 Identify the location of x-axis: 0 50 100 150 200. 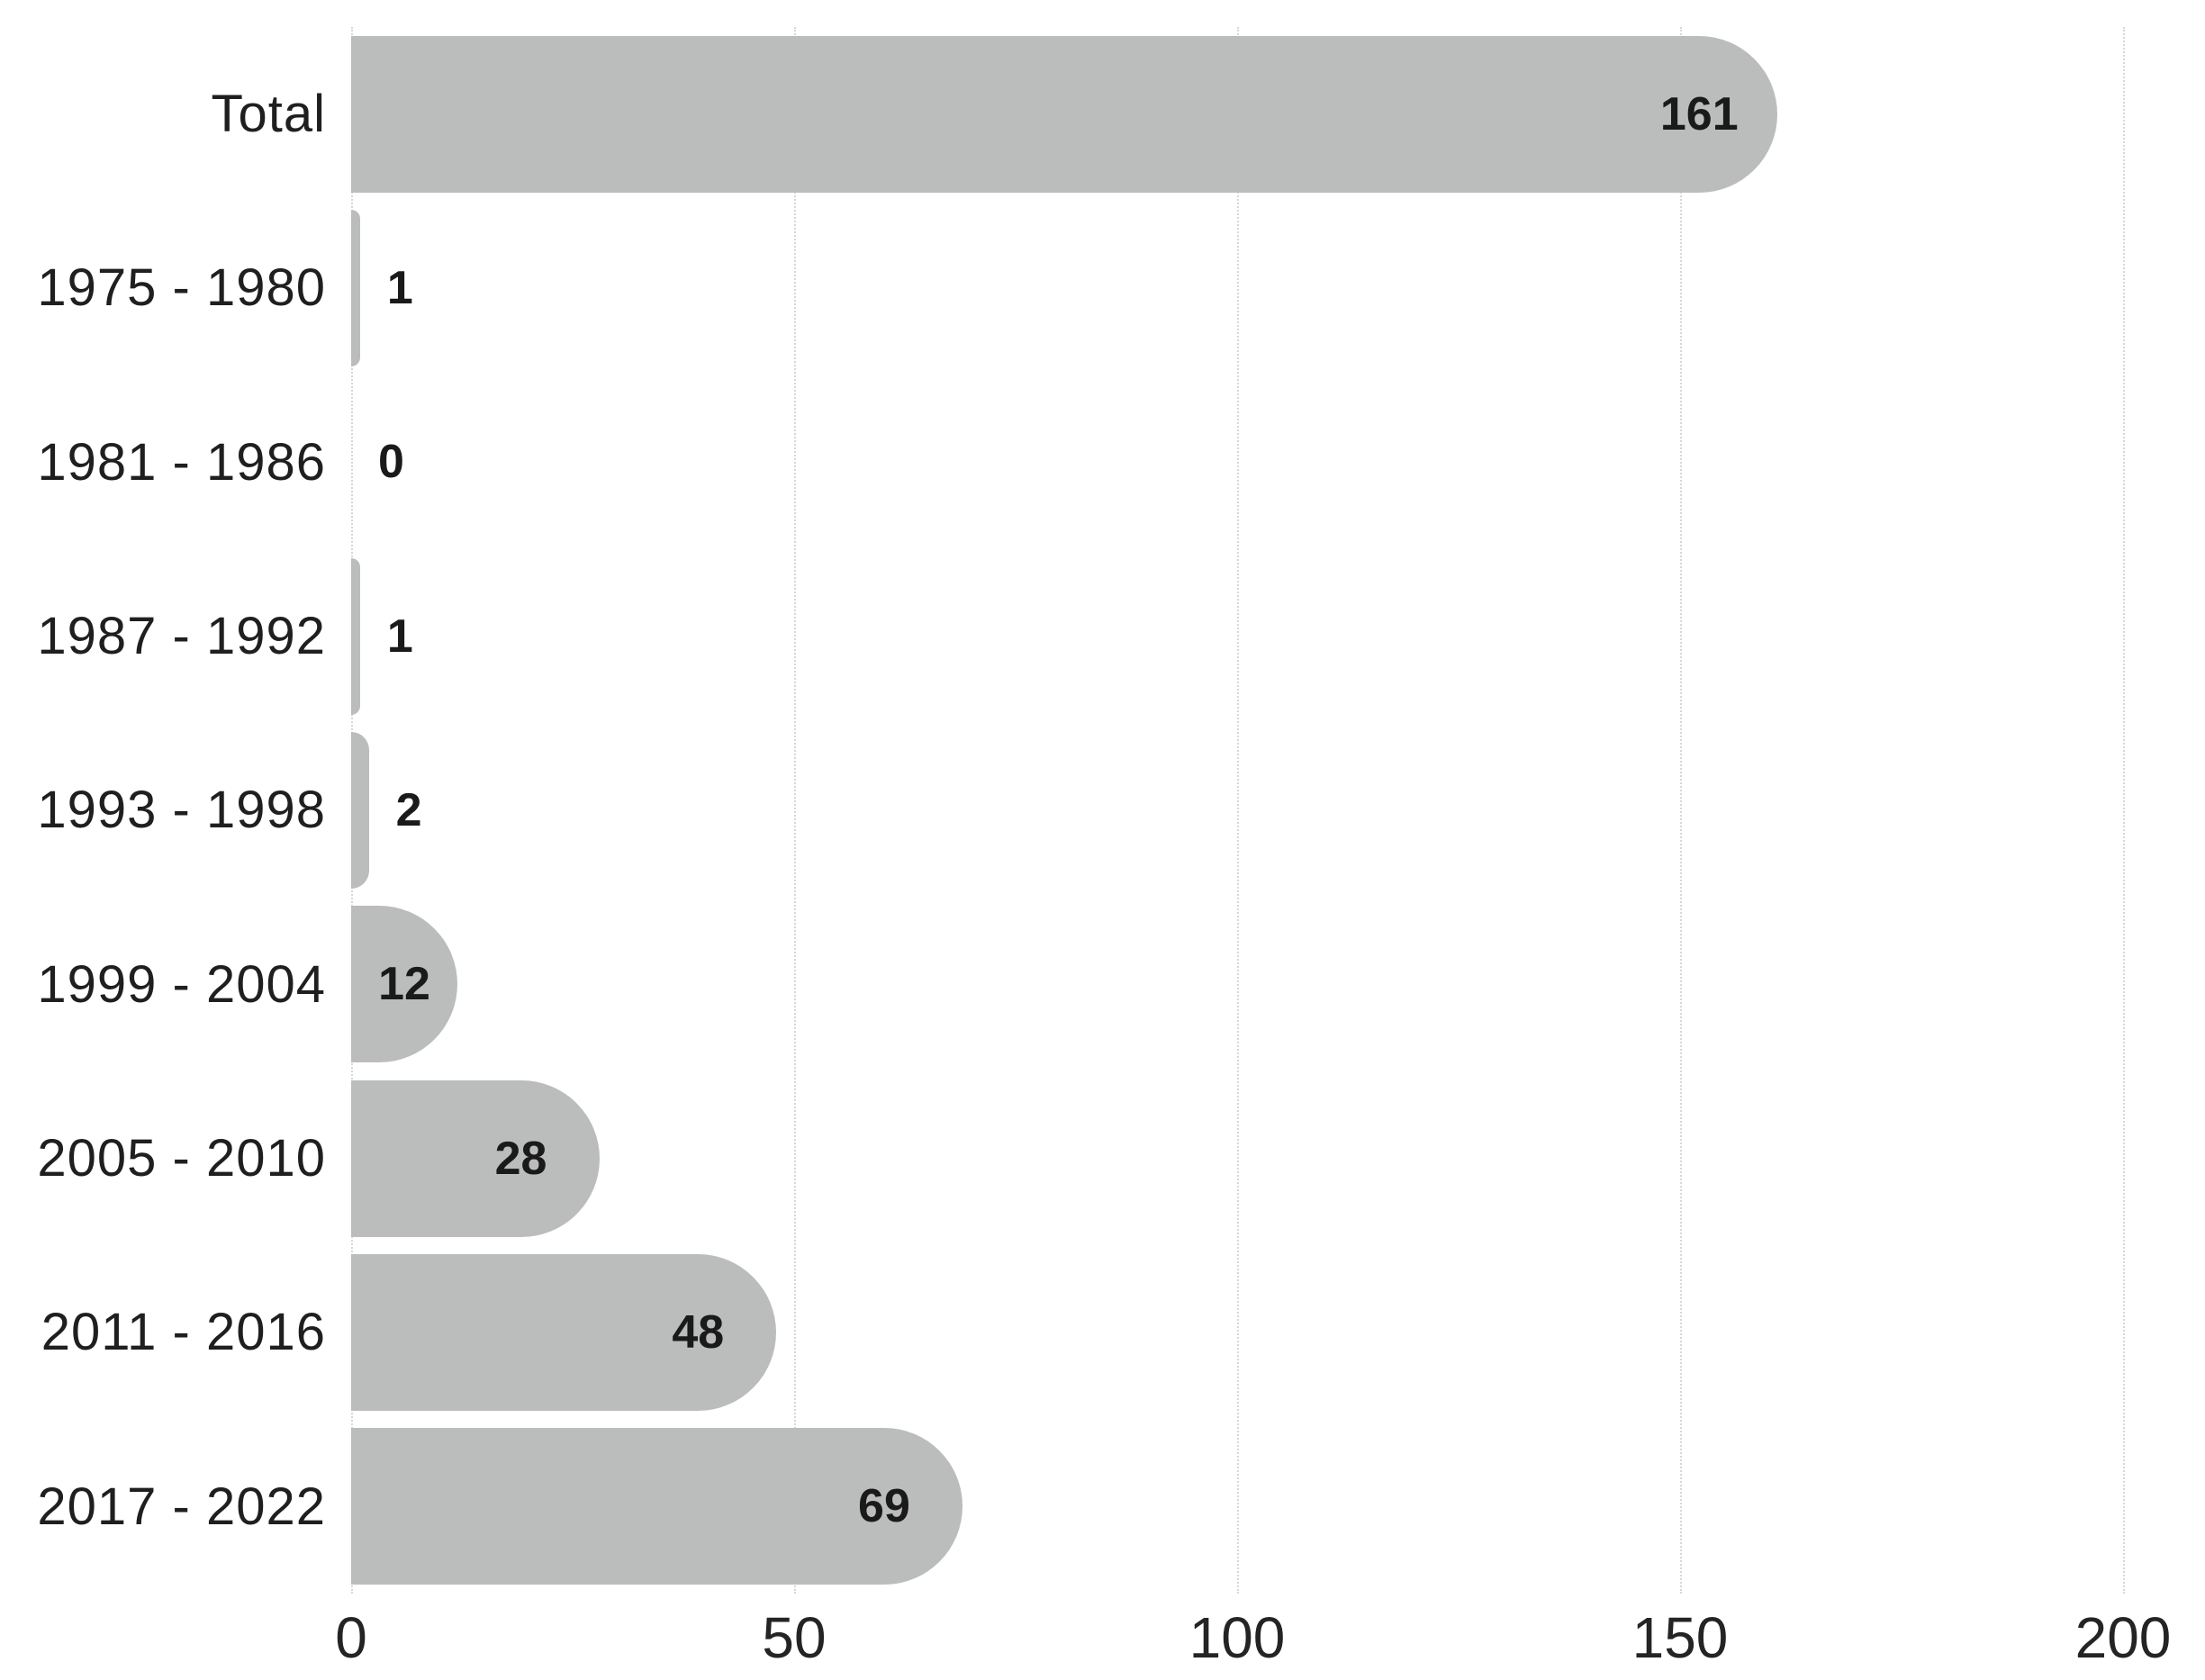
(1253, 1637).